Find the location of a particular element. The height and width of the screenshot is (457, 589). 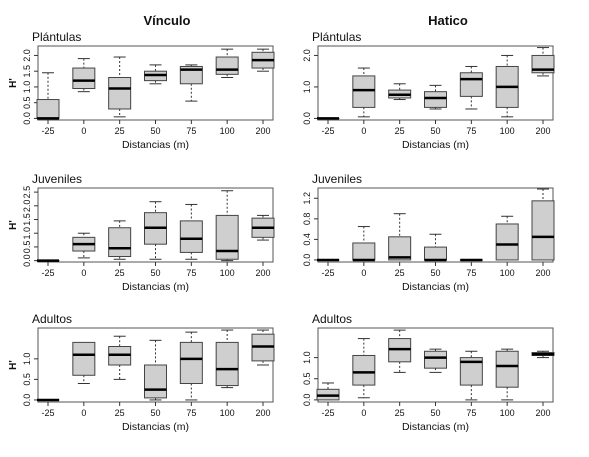

column-title-hatico: Hatico is located at coordinates (448, 20).